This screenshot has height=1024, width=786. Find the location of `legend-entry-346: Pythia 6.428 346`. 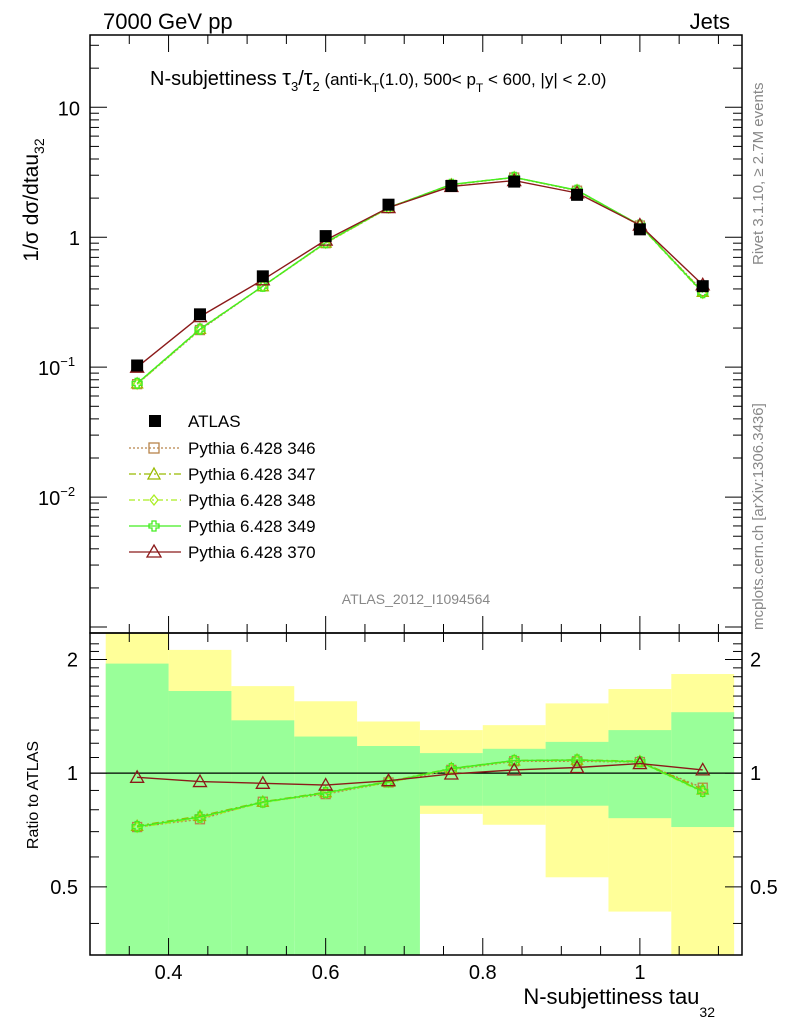

legend-entry-346: Pythia 6.428 346 is located at coordinates (222, 448).